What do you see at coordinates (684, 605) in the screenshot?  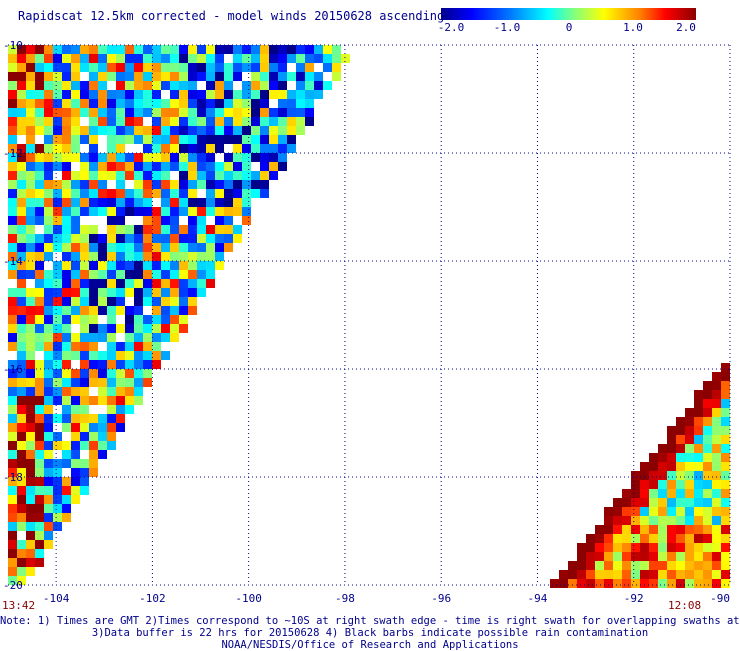 I see `right-swath-time: 12:08` at bounding box center [684, 605].